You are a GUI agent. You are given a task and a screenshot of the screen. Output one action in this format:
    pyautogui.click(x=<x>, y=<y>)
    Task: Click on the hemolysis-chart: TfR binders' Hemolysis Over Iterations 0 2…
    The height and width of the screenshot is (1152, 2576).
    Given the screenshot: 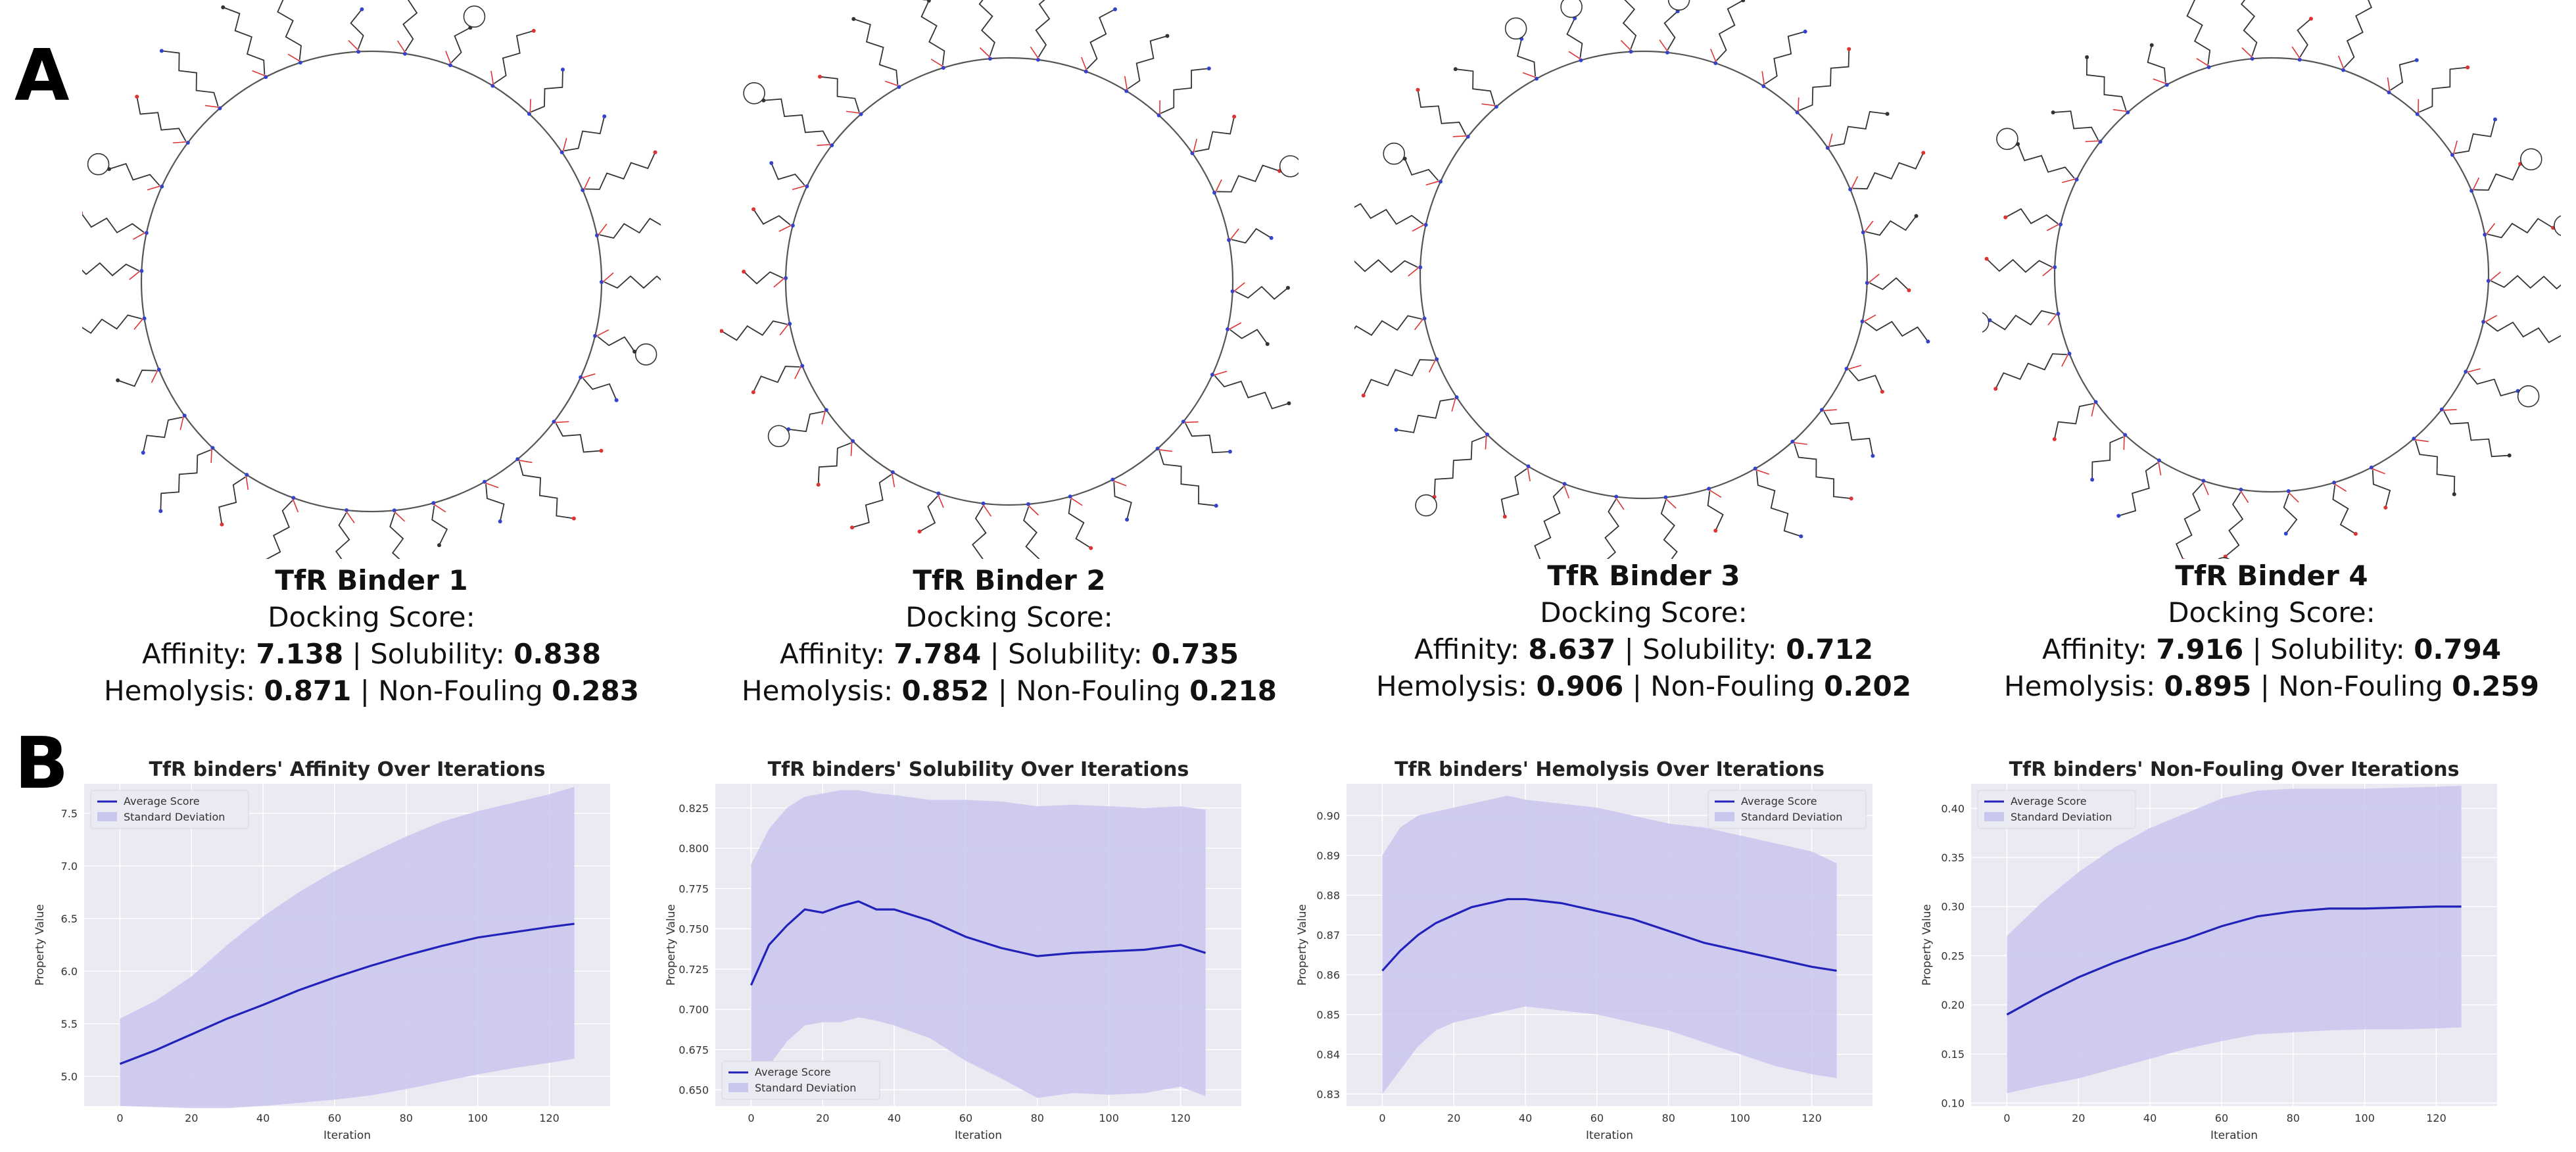 What is the action you would take?
    pyautogui.click(x=1585, y=954)
    